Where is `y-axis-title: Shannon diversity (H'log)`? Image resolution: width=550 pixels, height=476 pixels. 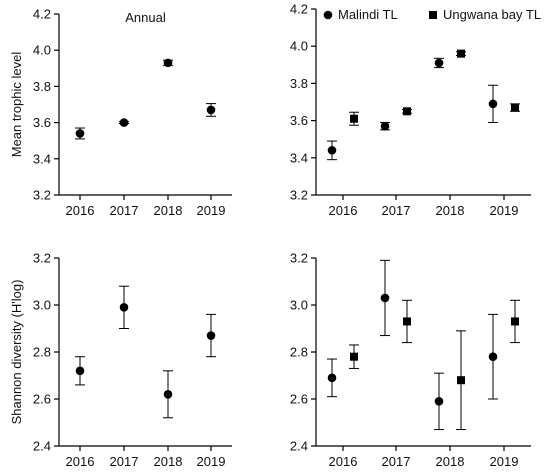 y-axis-title: Shannon diversity (H'log) is located at coordinates (16, 352).